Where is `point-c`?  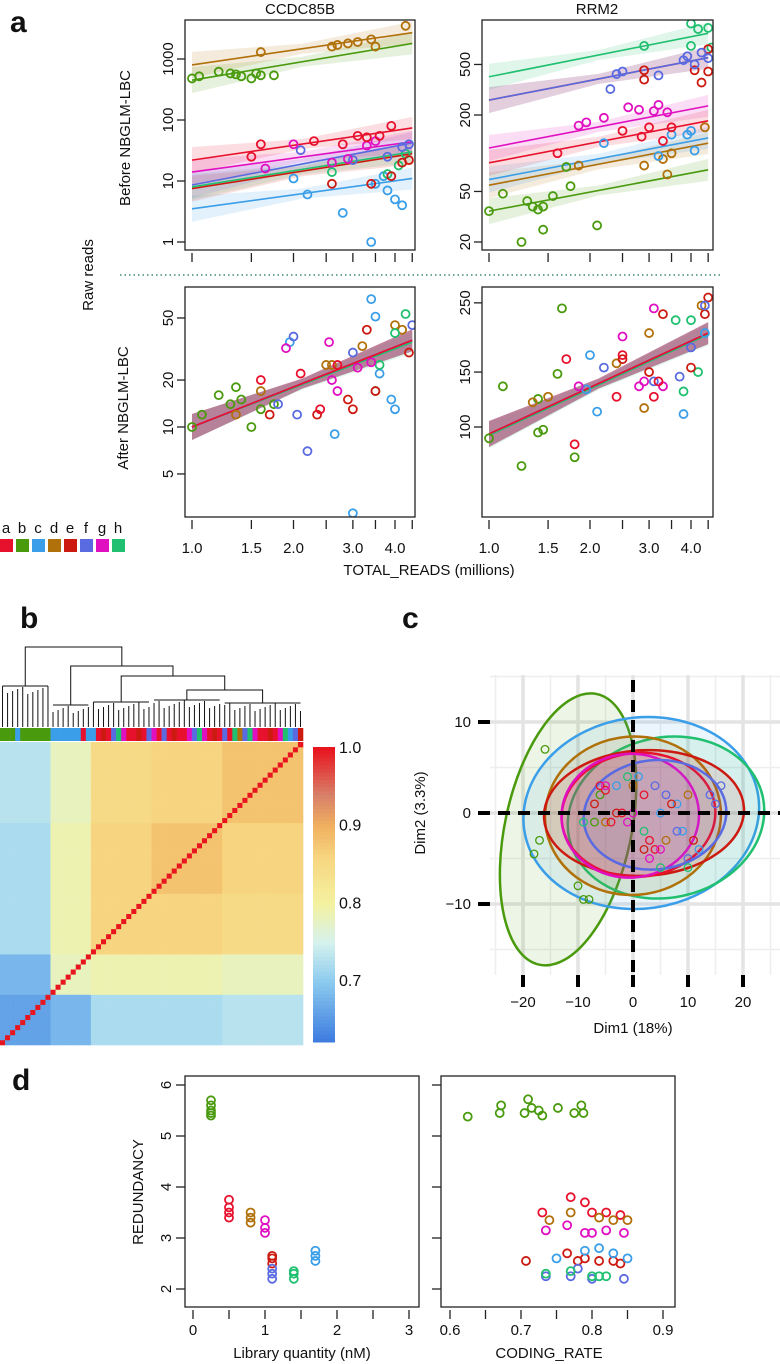
point-c is located at coordinates (613, 1253).